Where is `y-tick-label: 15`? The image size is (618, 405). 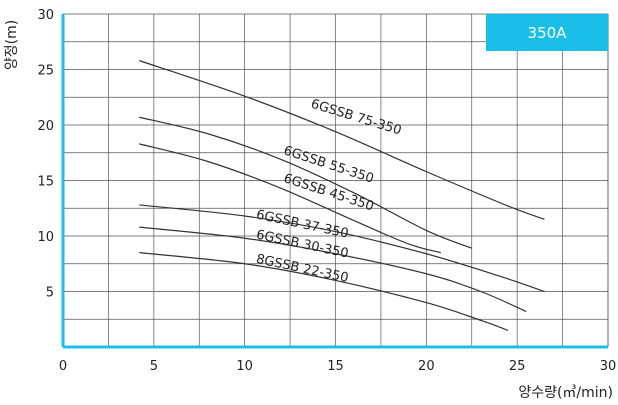
y-tick-label: 15 is located at coordinates (45, 182).